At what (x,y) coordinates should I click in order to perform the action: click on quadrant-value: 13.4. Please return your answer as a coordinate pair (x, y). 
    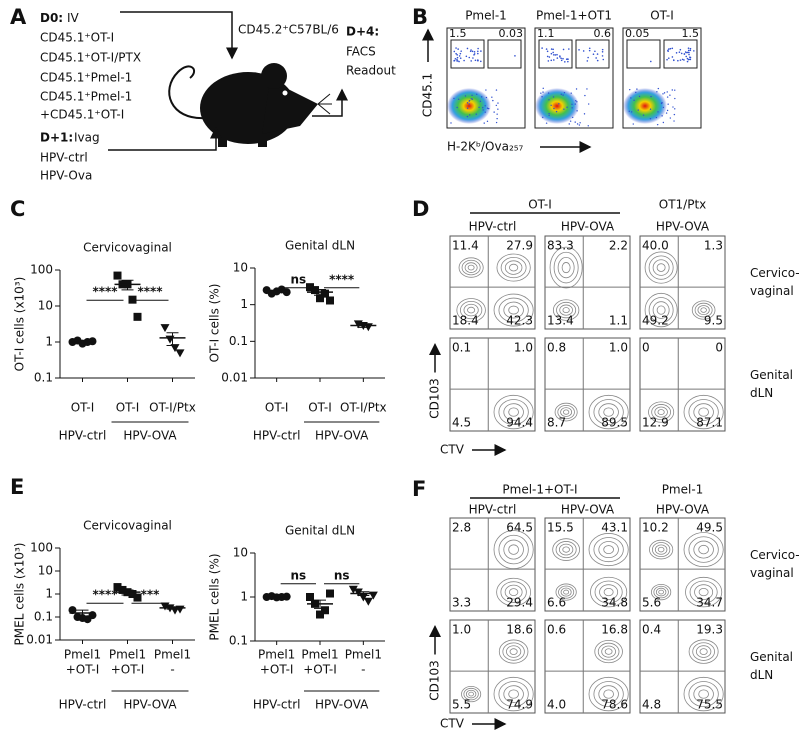
    Looking at the image, I should click on (560, 321).